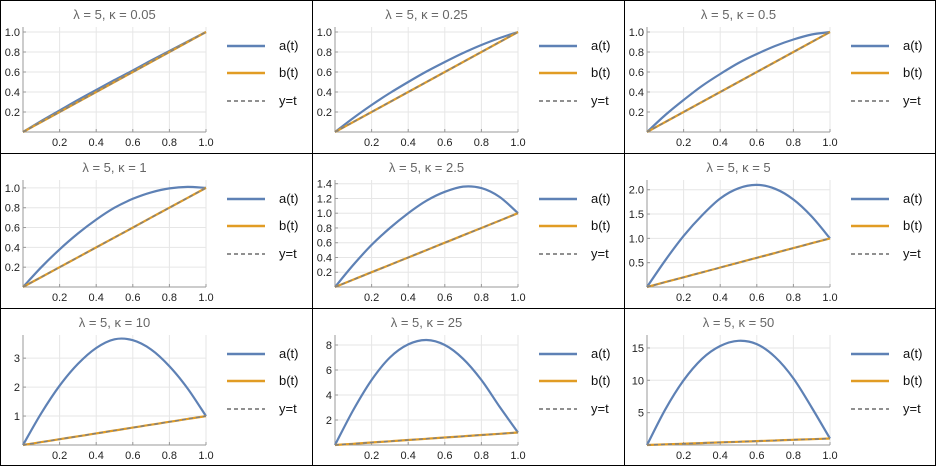 The width and height of the screenshot is (936, 467). Describe the element at coordinates (114, 14) in the screenshot. I see `chart-title: λ = 5, κ = 0.05` at that location.